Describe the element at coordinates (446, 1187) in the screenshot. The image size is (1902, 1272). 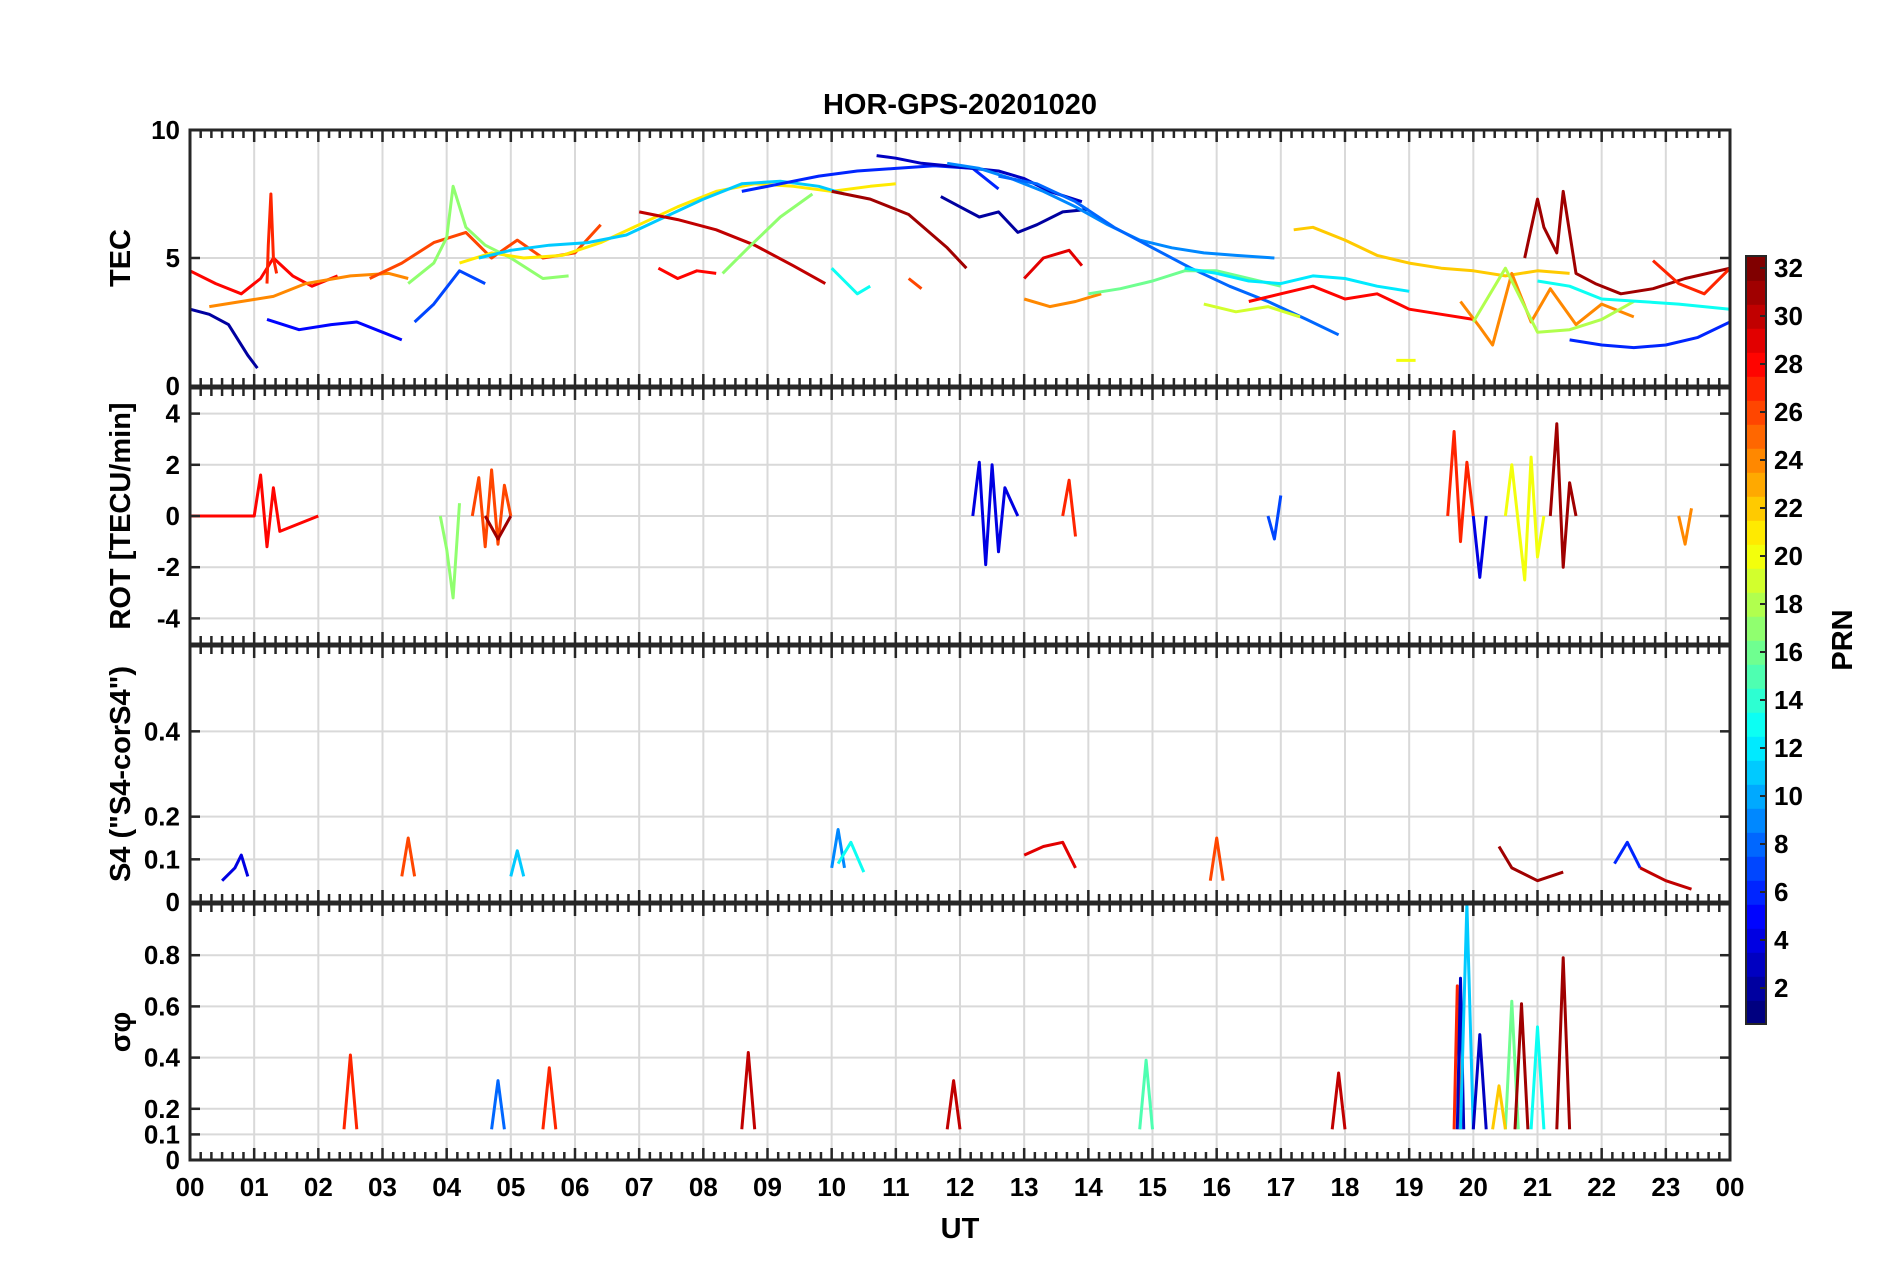
I see `x-tick-label: 04` at that location.